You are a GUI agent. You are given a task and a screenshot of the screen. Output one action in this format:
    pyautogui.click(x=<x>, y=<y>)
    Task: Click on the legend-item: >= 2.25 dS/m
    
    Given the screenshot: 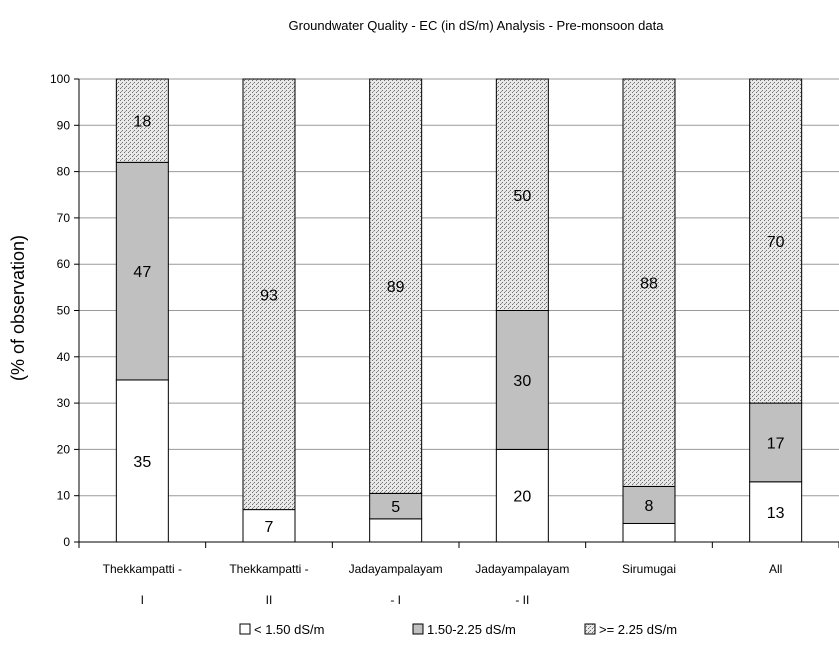 What is the action you would take?
    pyautogui.click(x=630, y=629)
    